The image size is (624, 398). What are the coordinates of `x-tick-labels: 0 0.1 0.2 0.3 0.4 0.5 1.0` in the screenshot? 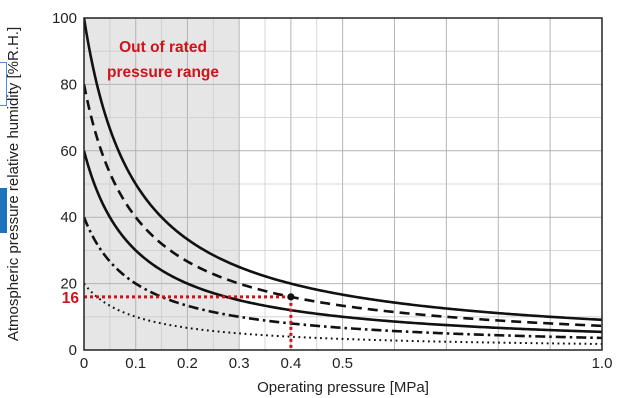 It's located at (346, 363).